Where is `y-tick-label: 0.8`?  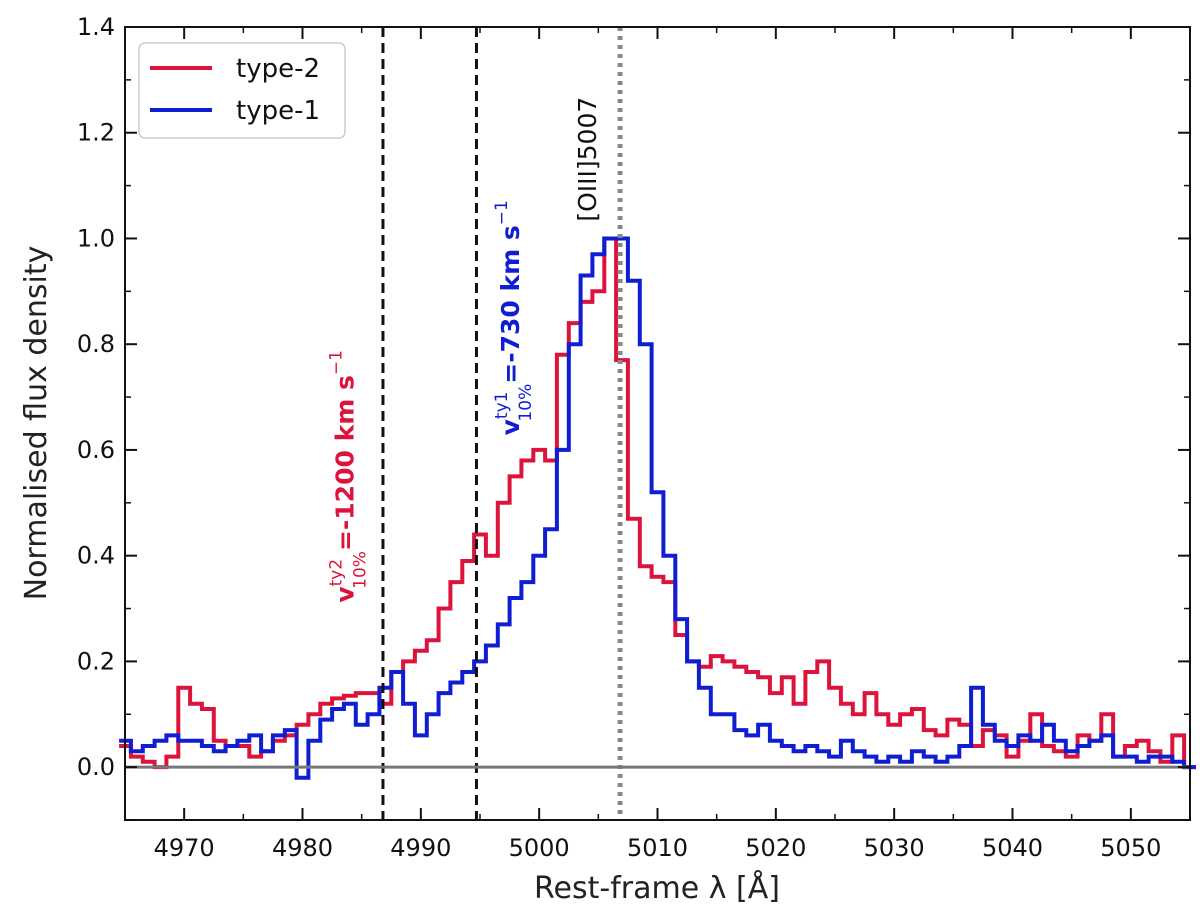
y-tick-label: 0.8 is located at coordinates (96, 344).